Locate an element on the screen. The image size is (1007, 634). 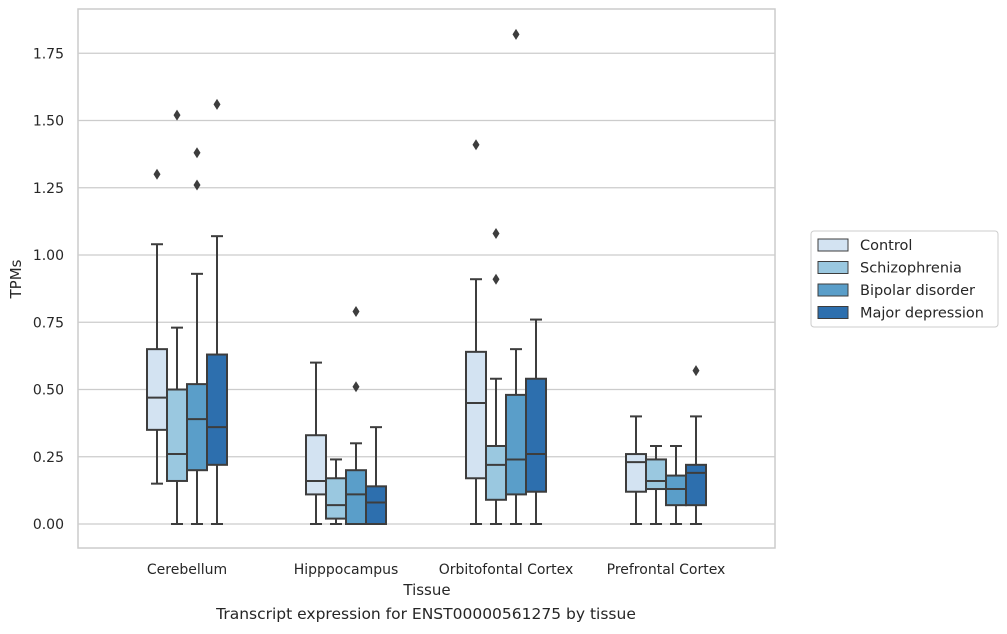
y-tick-label: 1.25 is located at coordinates (48, 189).